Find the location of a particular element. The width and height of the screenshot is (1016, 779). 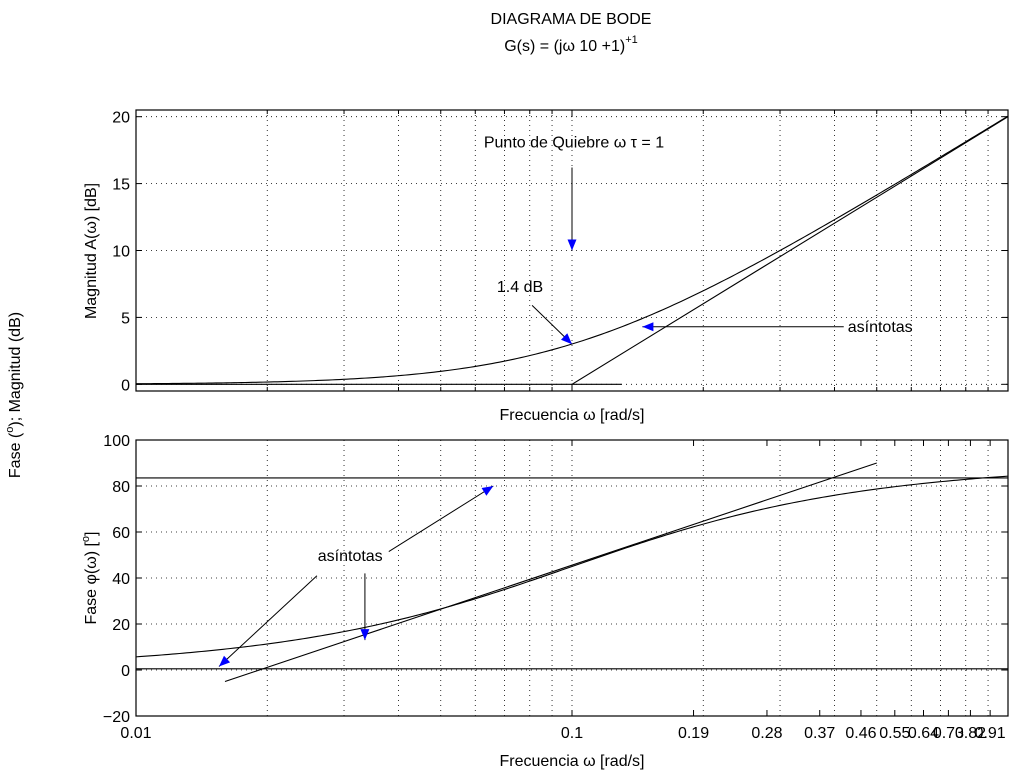

outer-y-label-a: Fase ( is located at coordinates (15, 455).